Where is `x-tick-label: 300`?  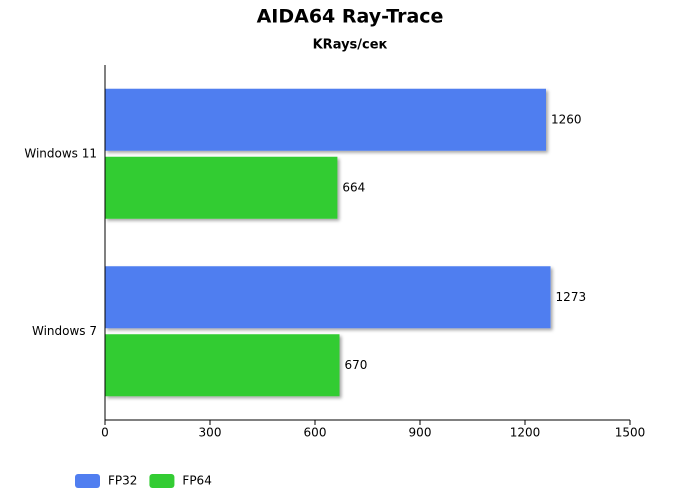 x-tick-label: 300 is located at coordinates (210, 433).